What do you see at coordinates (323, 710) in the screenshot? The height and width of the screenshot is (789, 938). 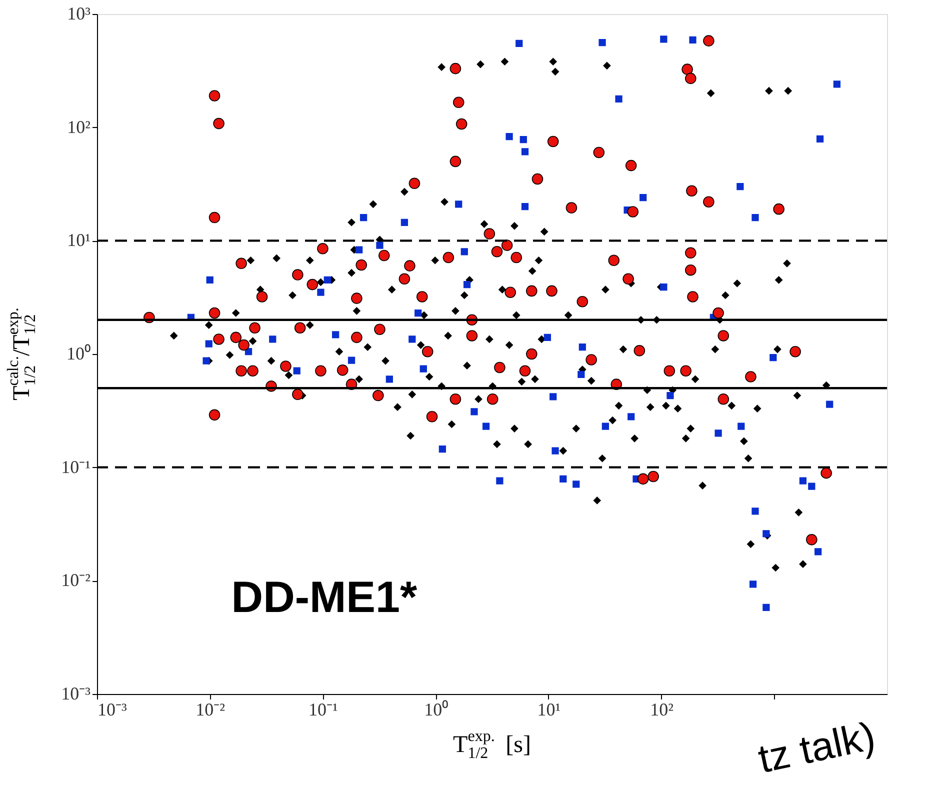 I see `x-tick-label: 10⁻¹` at bounding box center [323, 710].